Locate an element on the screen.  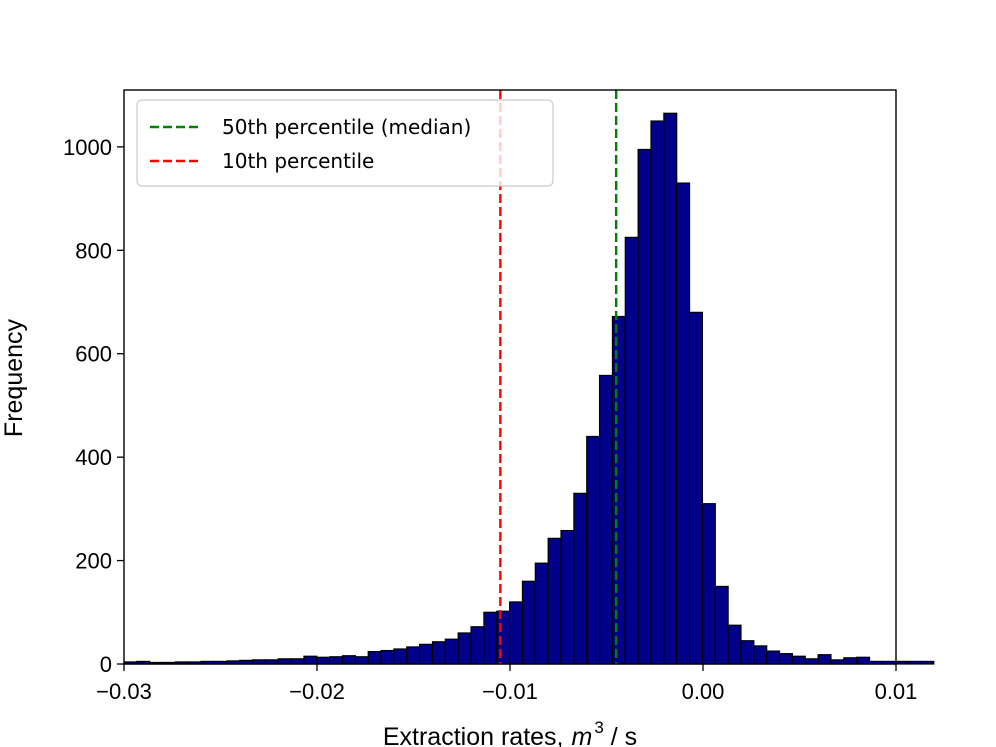
x-axis-label-superscript: 3 is located at coordinates (598, 727).